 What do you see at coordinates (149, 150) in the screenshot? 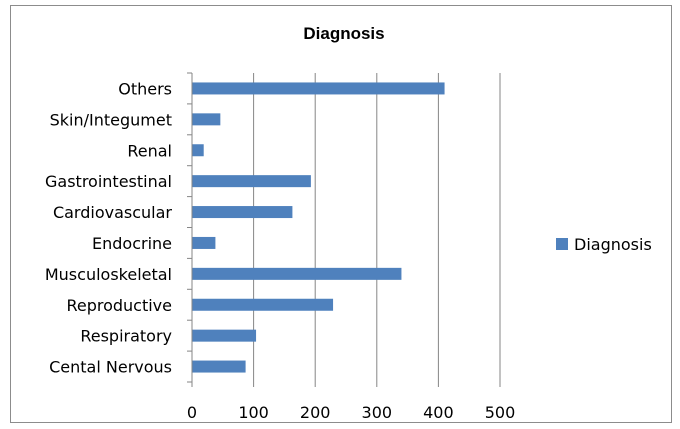
I see `category-label: Renal` at bounding box center [149, 150].